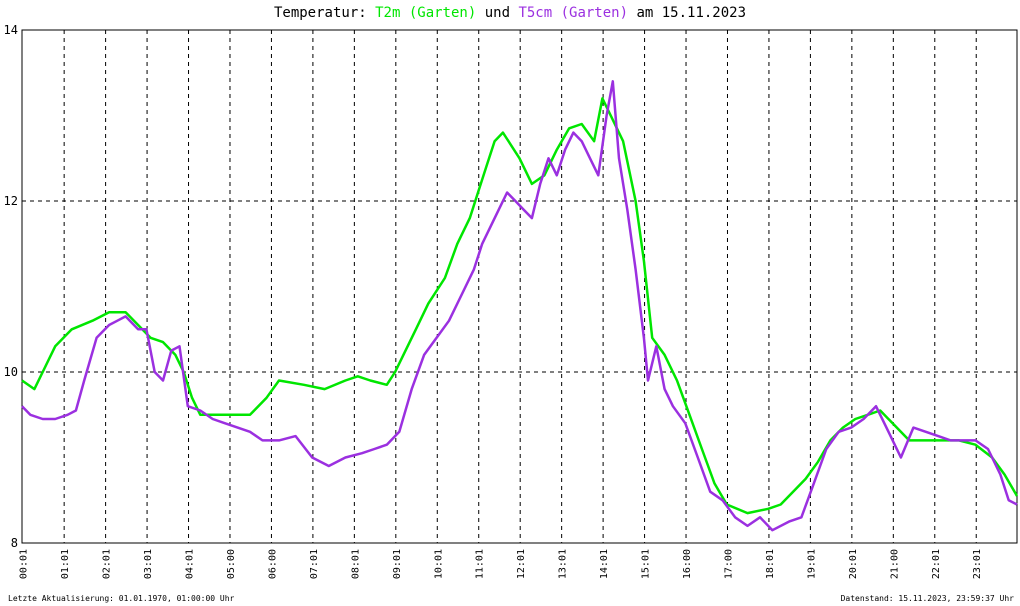 Image resolution: width=1020 pixels, height=606 pixels. I want to click on x-tick-label: 08:01, so click(355, 564).